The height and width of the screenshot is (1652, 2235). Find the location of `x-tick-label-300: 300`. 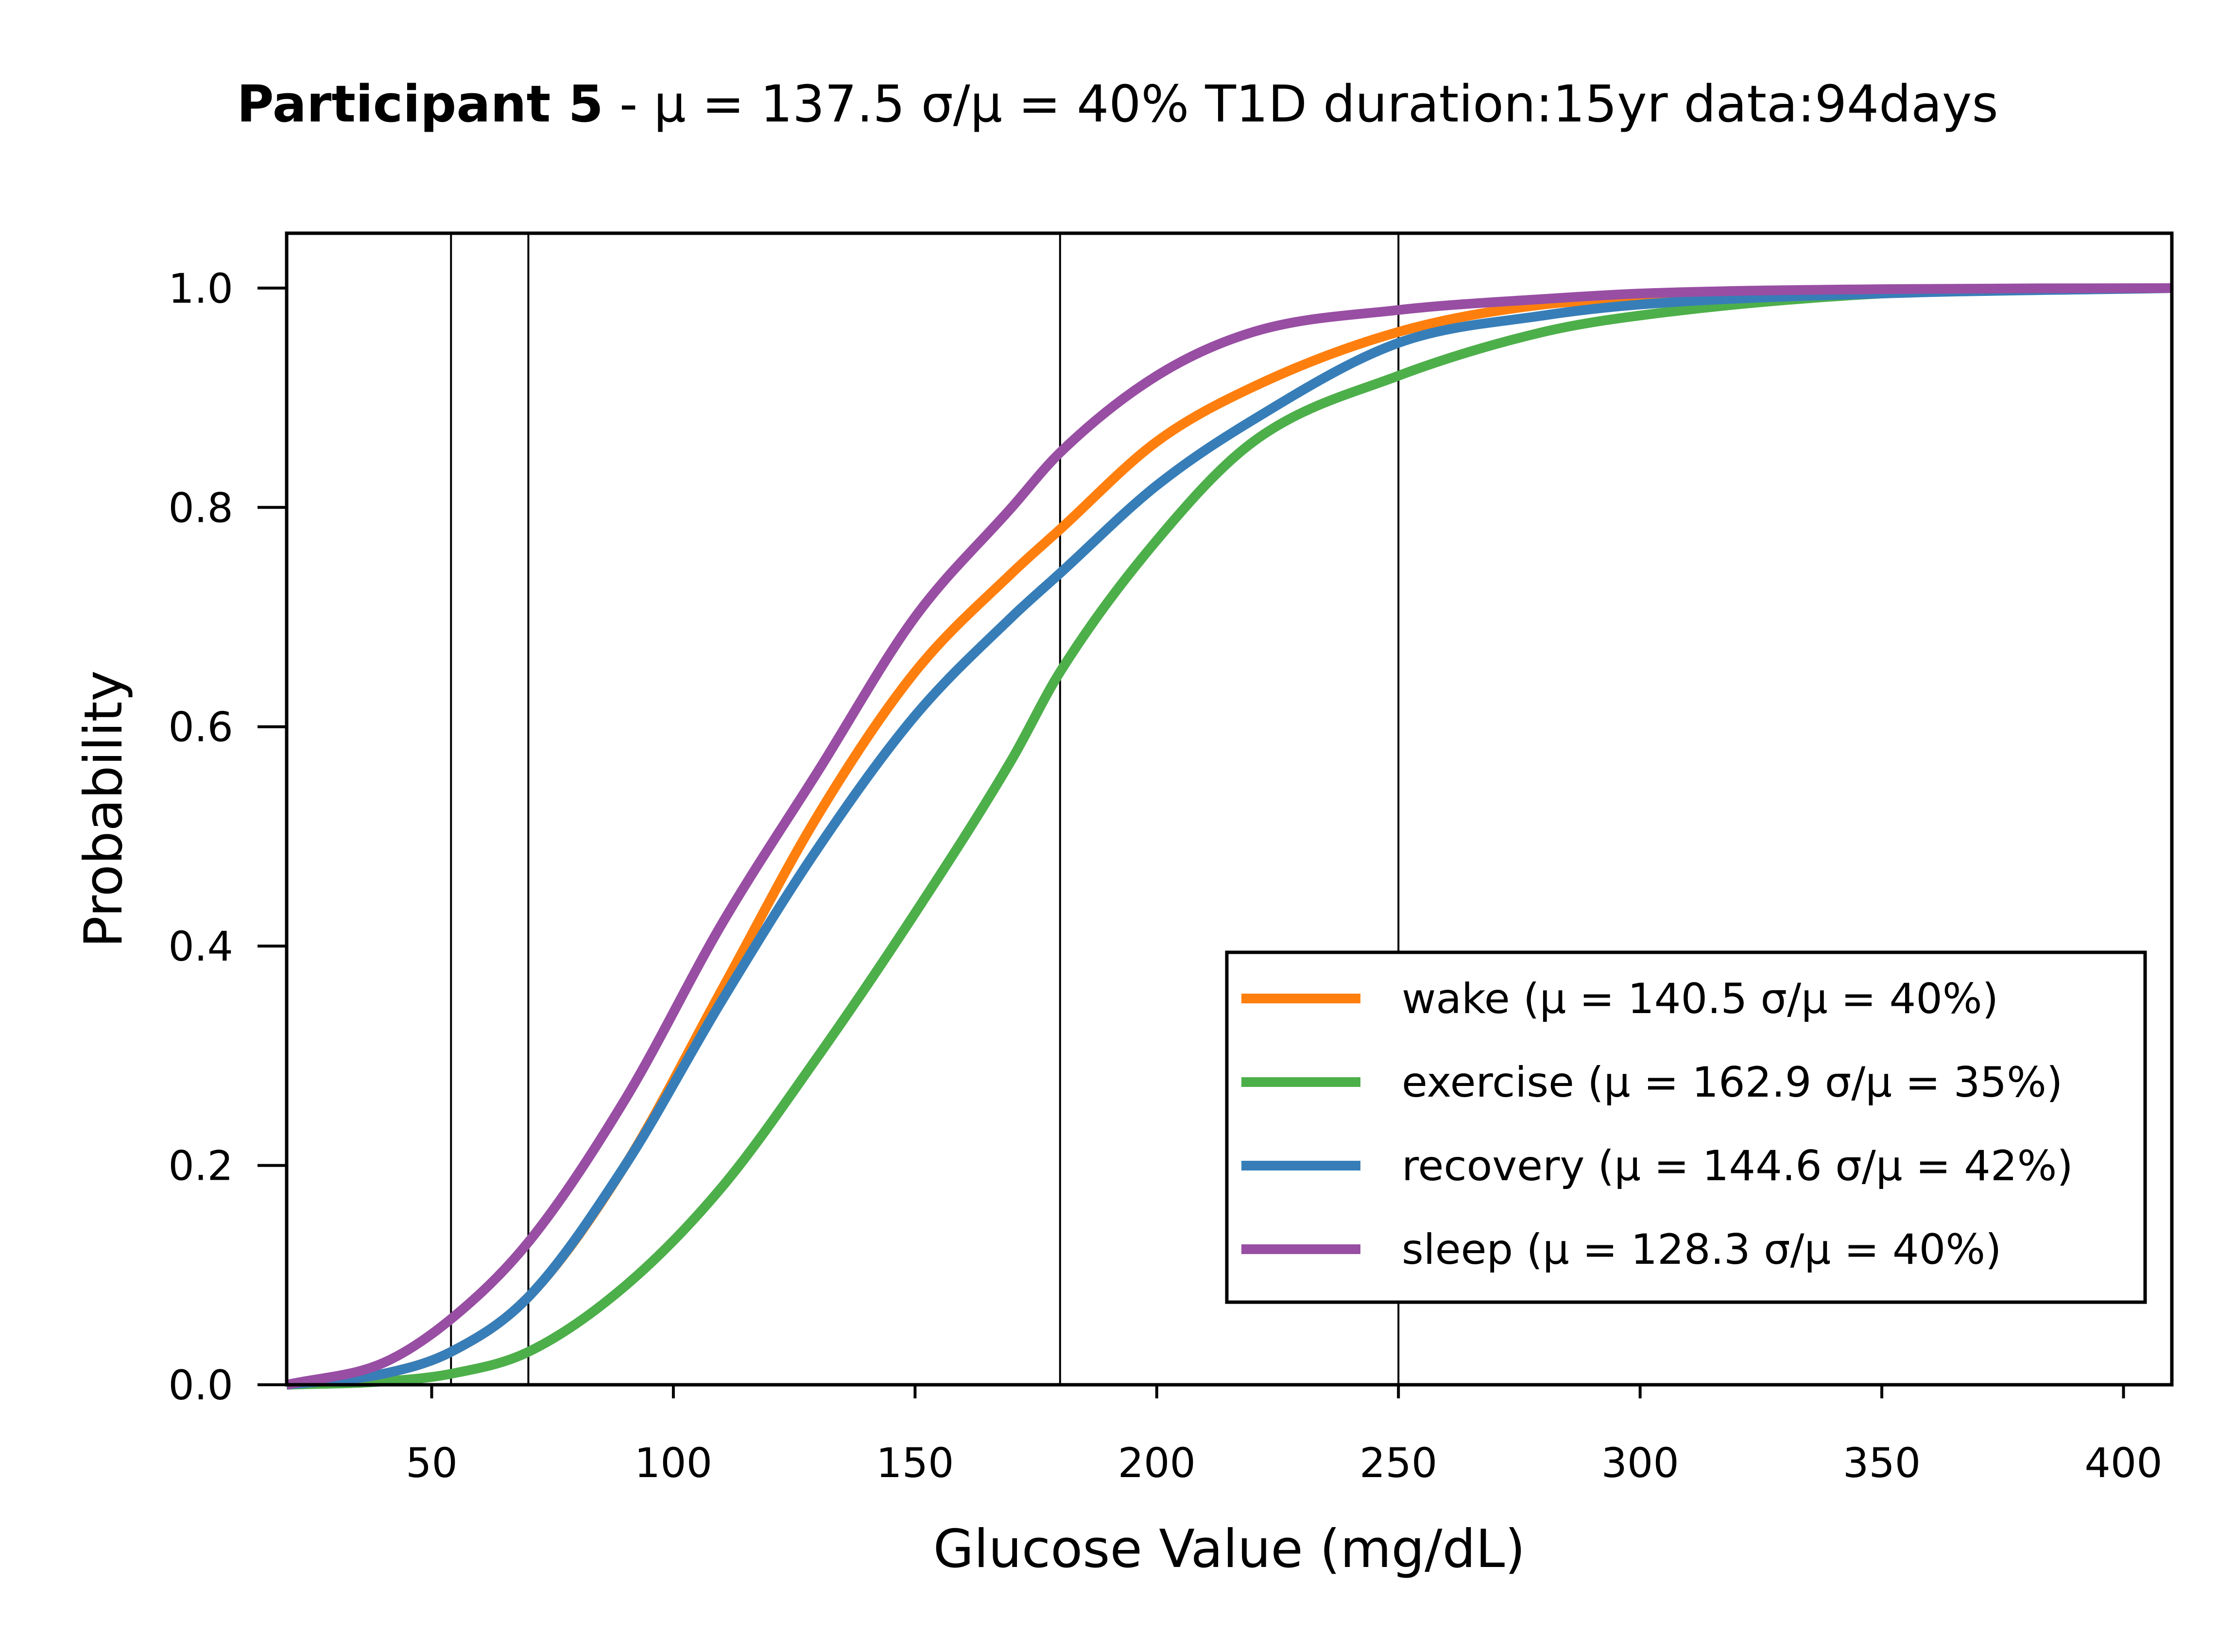

x-tick-label-300: 300 is located at coordinates (1640, 1463).